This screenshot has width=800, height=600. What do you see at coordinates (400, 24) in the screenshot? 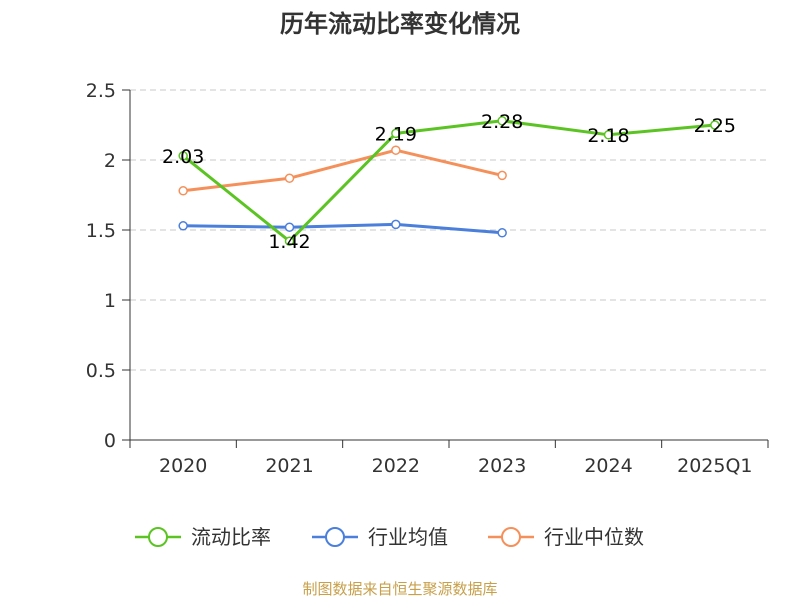
I see `chart-title: 历年流动比率变化情况` at bounding box center [400, 24].